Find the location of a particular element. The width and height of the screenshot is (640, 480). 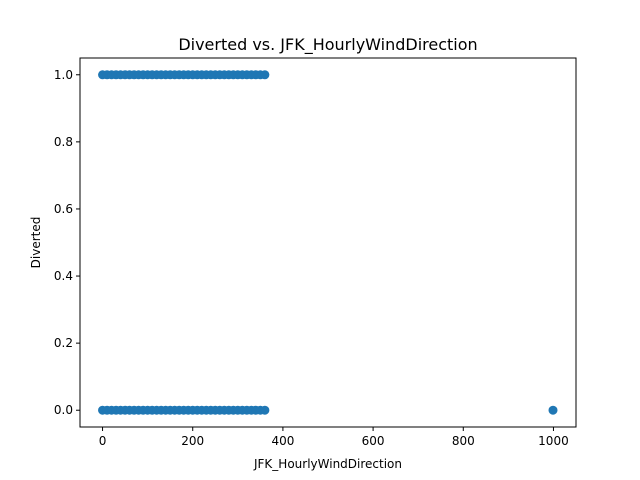

x-tick-label: 800 is located at coordinates (463, 441).